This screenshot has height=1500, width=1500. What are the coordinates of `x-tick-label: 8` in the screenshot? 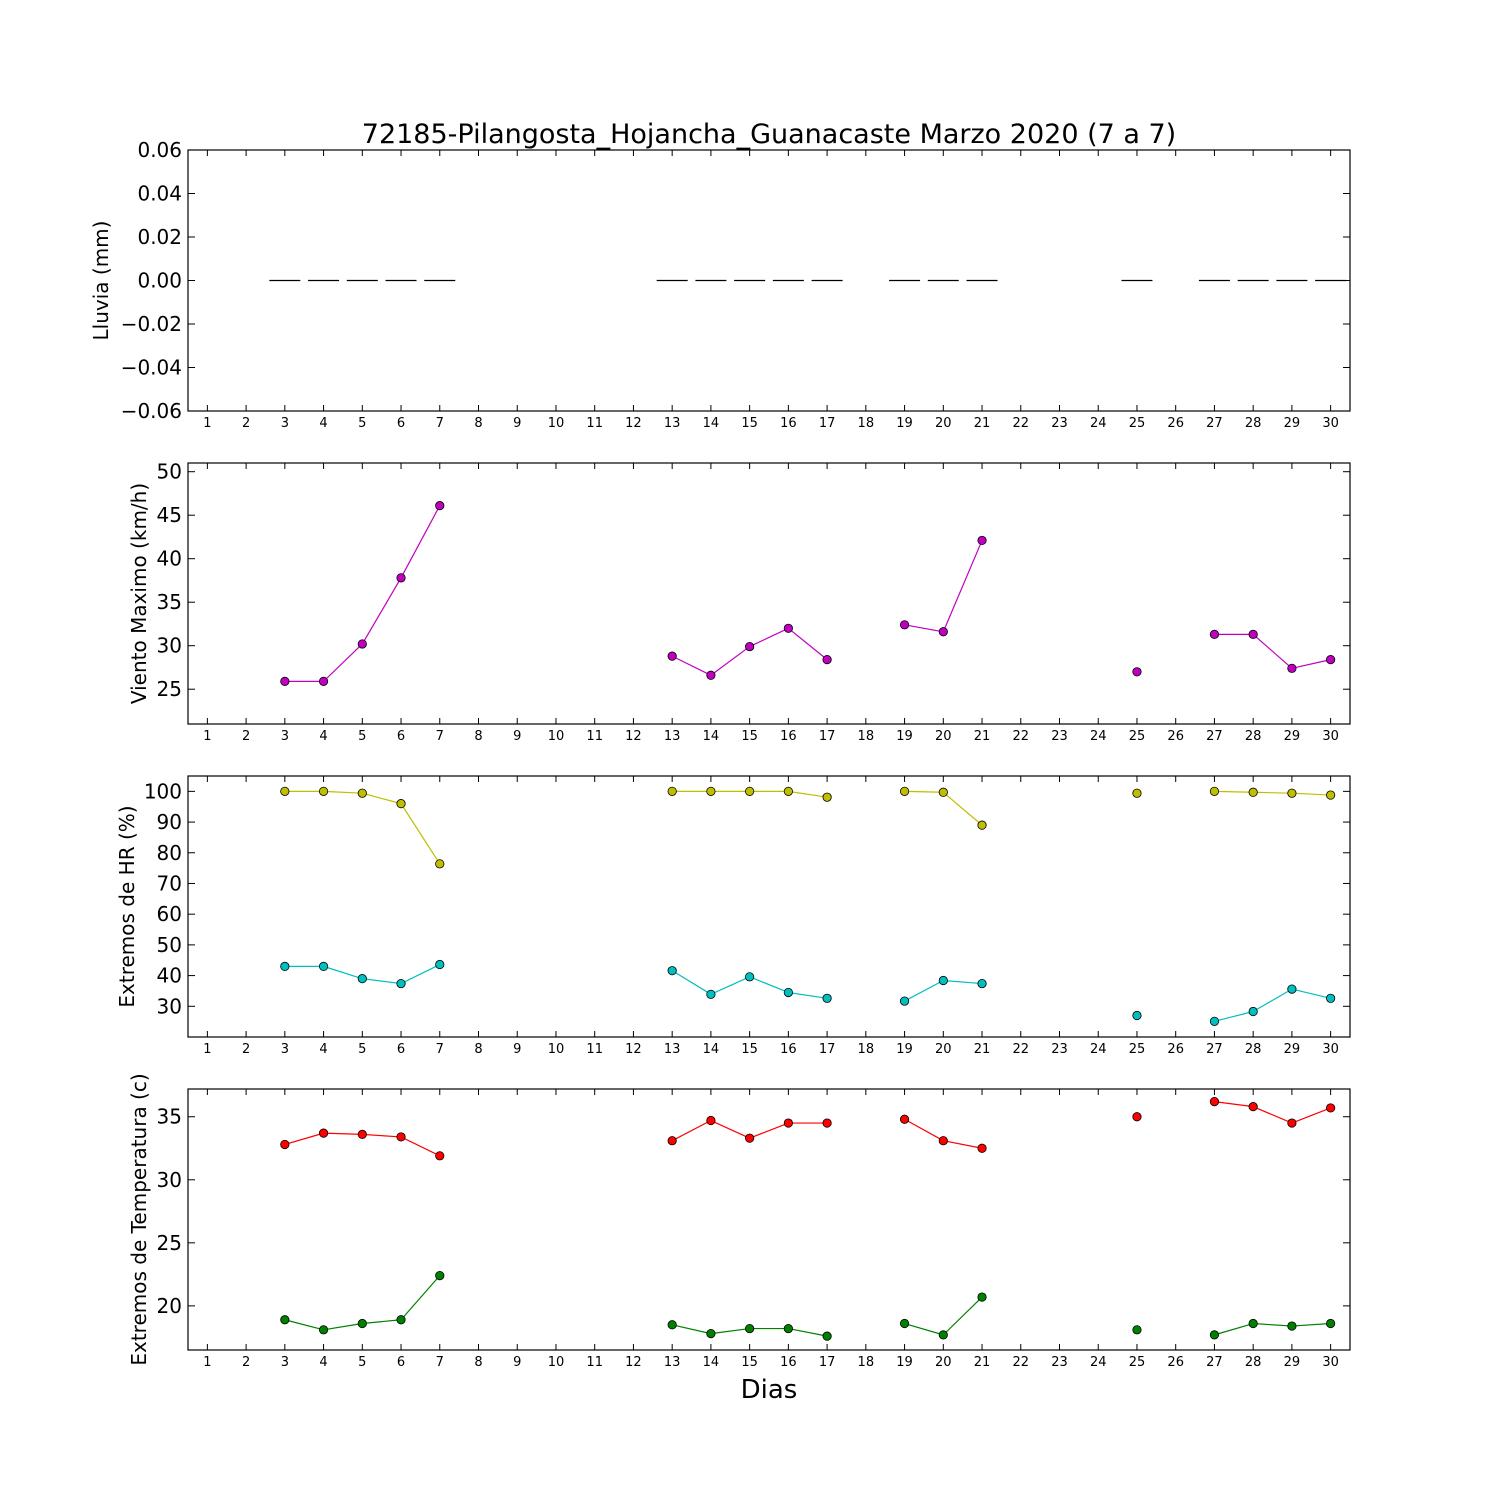 It's located at (478, 1049).